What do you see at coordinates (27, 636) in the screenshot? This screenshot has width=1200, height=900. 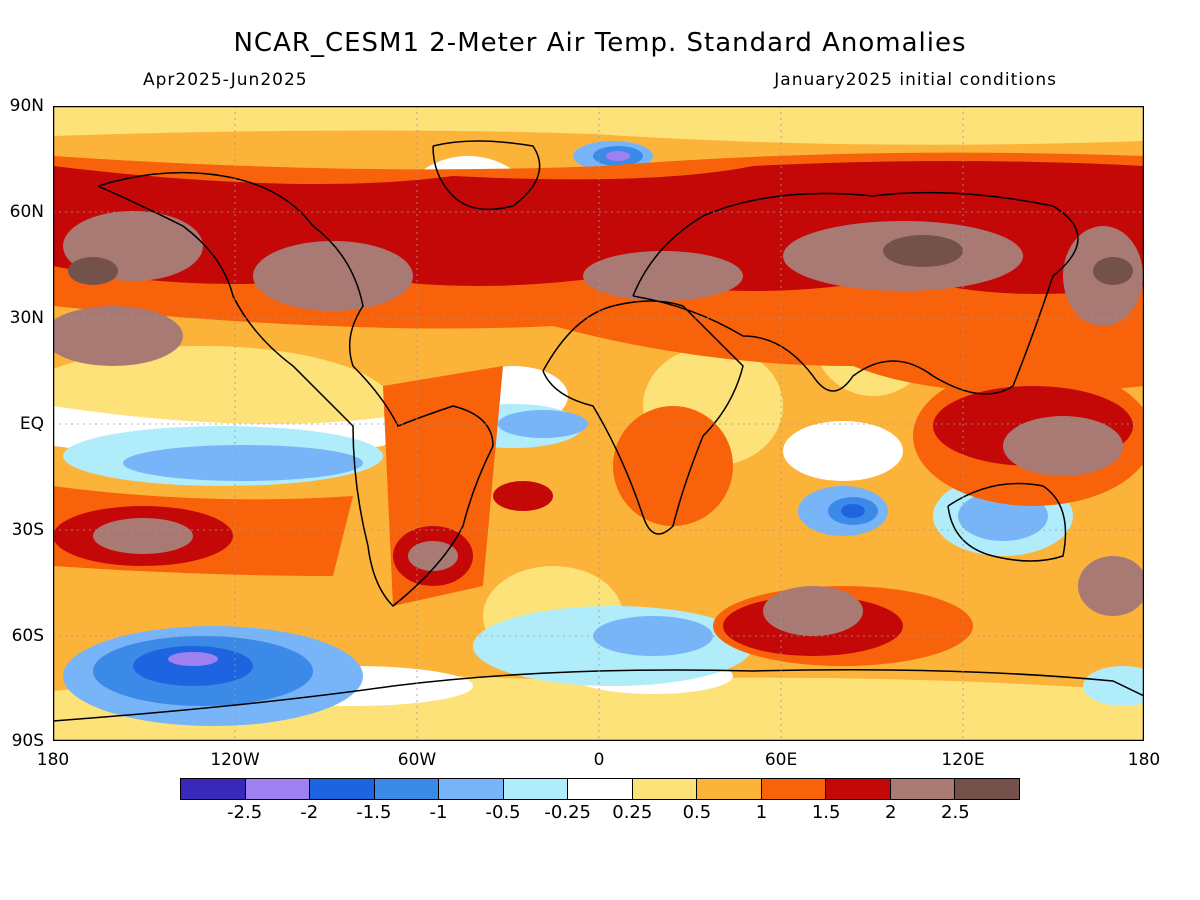 I see `lat-label-60s: 60S` at bounding box center [27, 636].